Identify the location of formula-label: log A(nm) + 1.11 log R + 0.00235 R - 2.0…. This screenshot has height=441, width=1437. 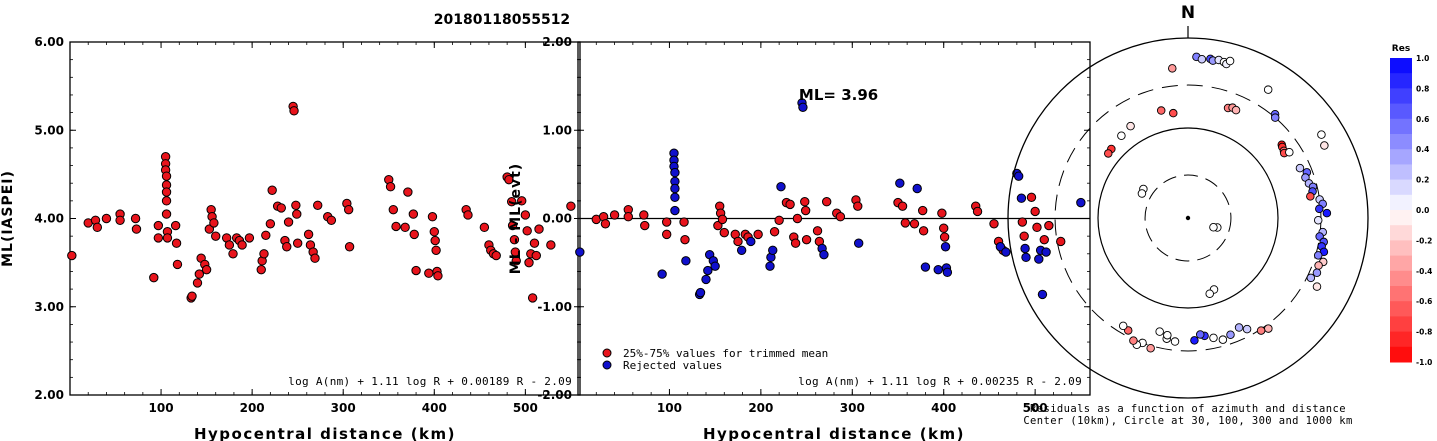
(940, 381).